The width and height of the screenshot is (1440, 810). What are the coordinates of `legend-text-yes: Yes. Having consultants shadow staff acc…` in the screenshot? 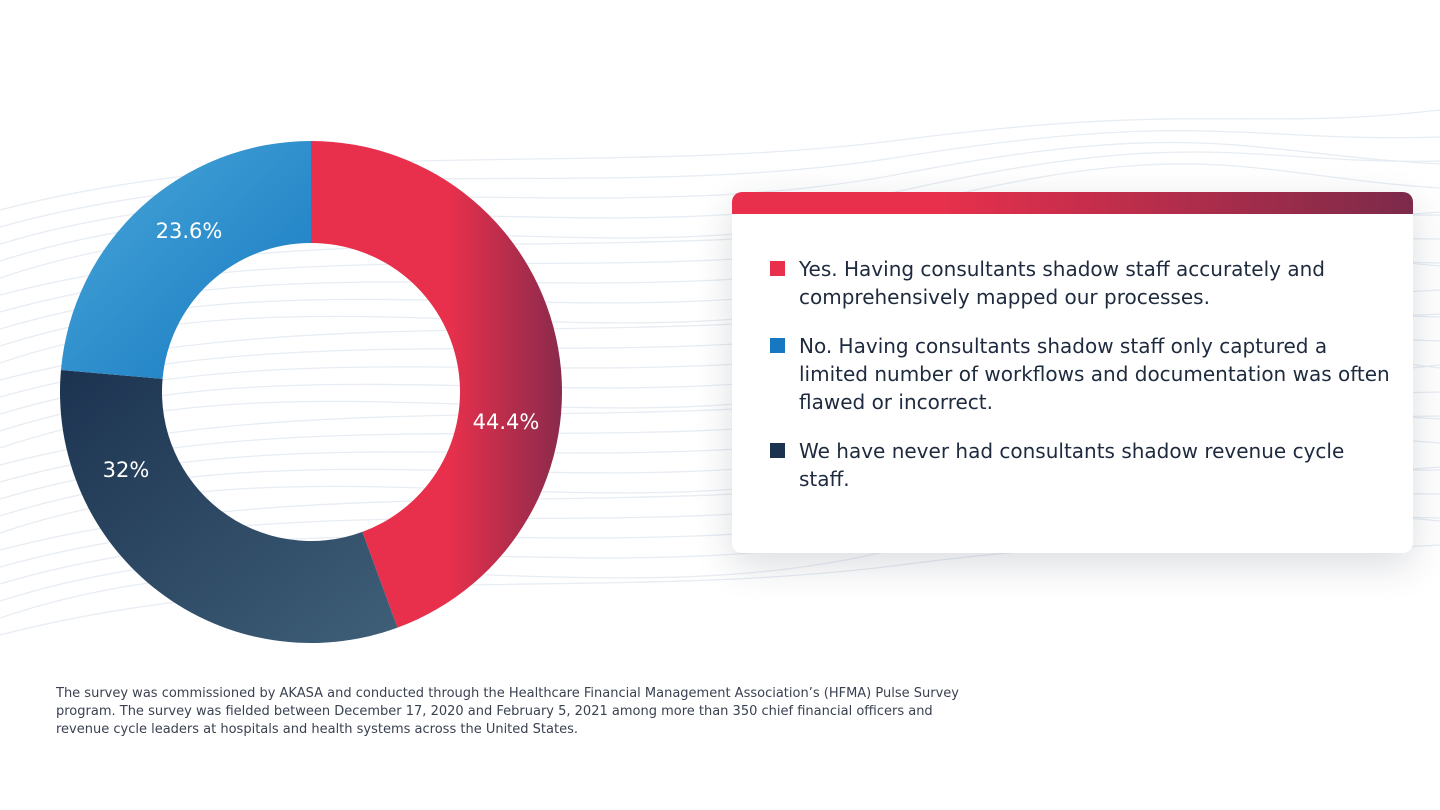 It's located at (1062, 283).